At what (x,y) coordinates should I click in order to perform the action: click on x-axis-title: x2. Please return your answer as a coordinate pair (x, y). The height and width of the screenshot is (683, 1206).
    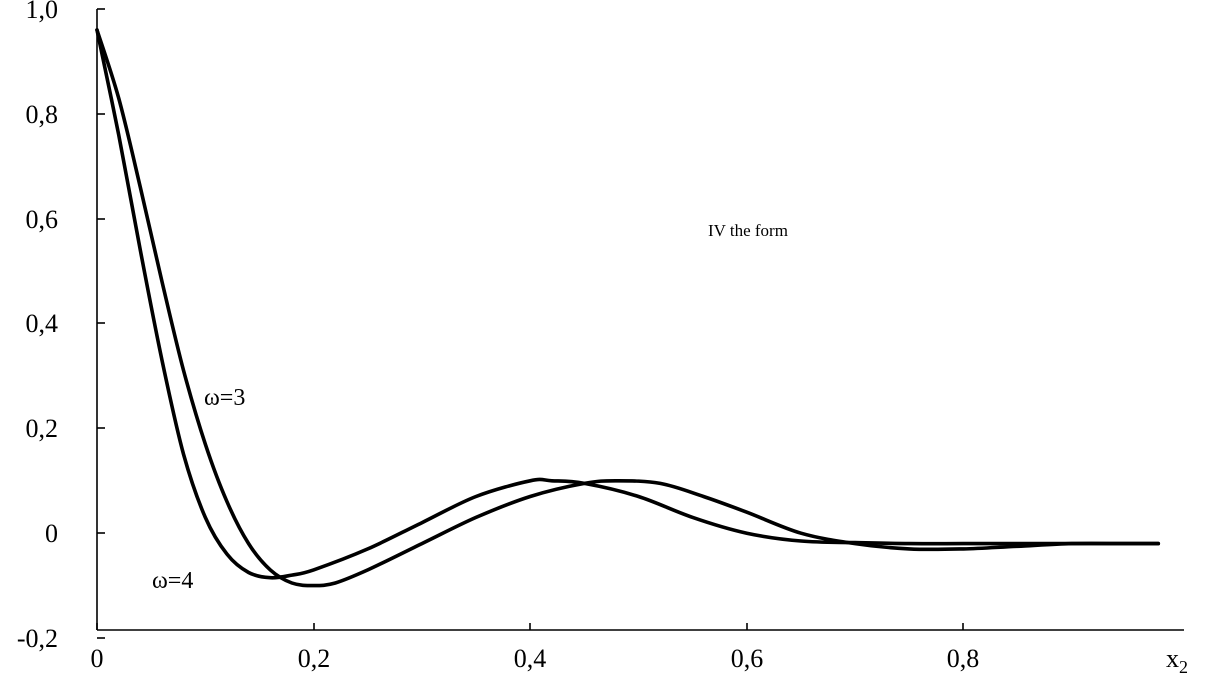
    Looking at the image, I should click on (1177, 660).